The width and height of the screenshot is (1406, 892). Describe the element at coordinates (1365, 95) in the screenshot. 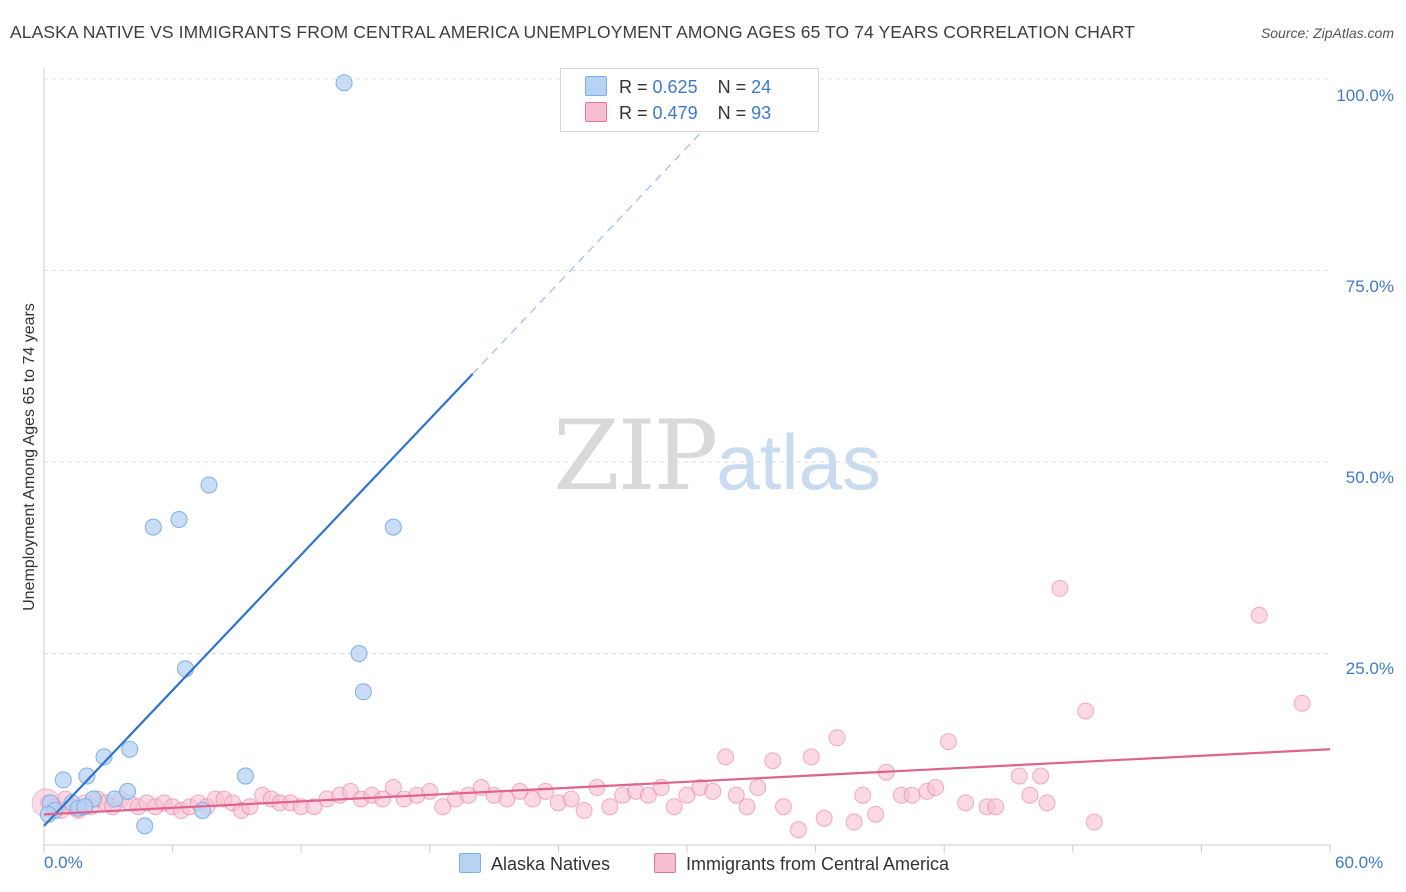

I see `y-tick-label-100: 100.0%` at that location.